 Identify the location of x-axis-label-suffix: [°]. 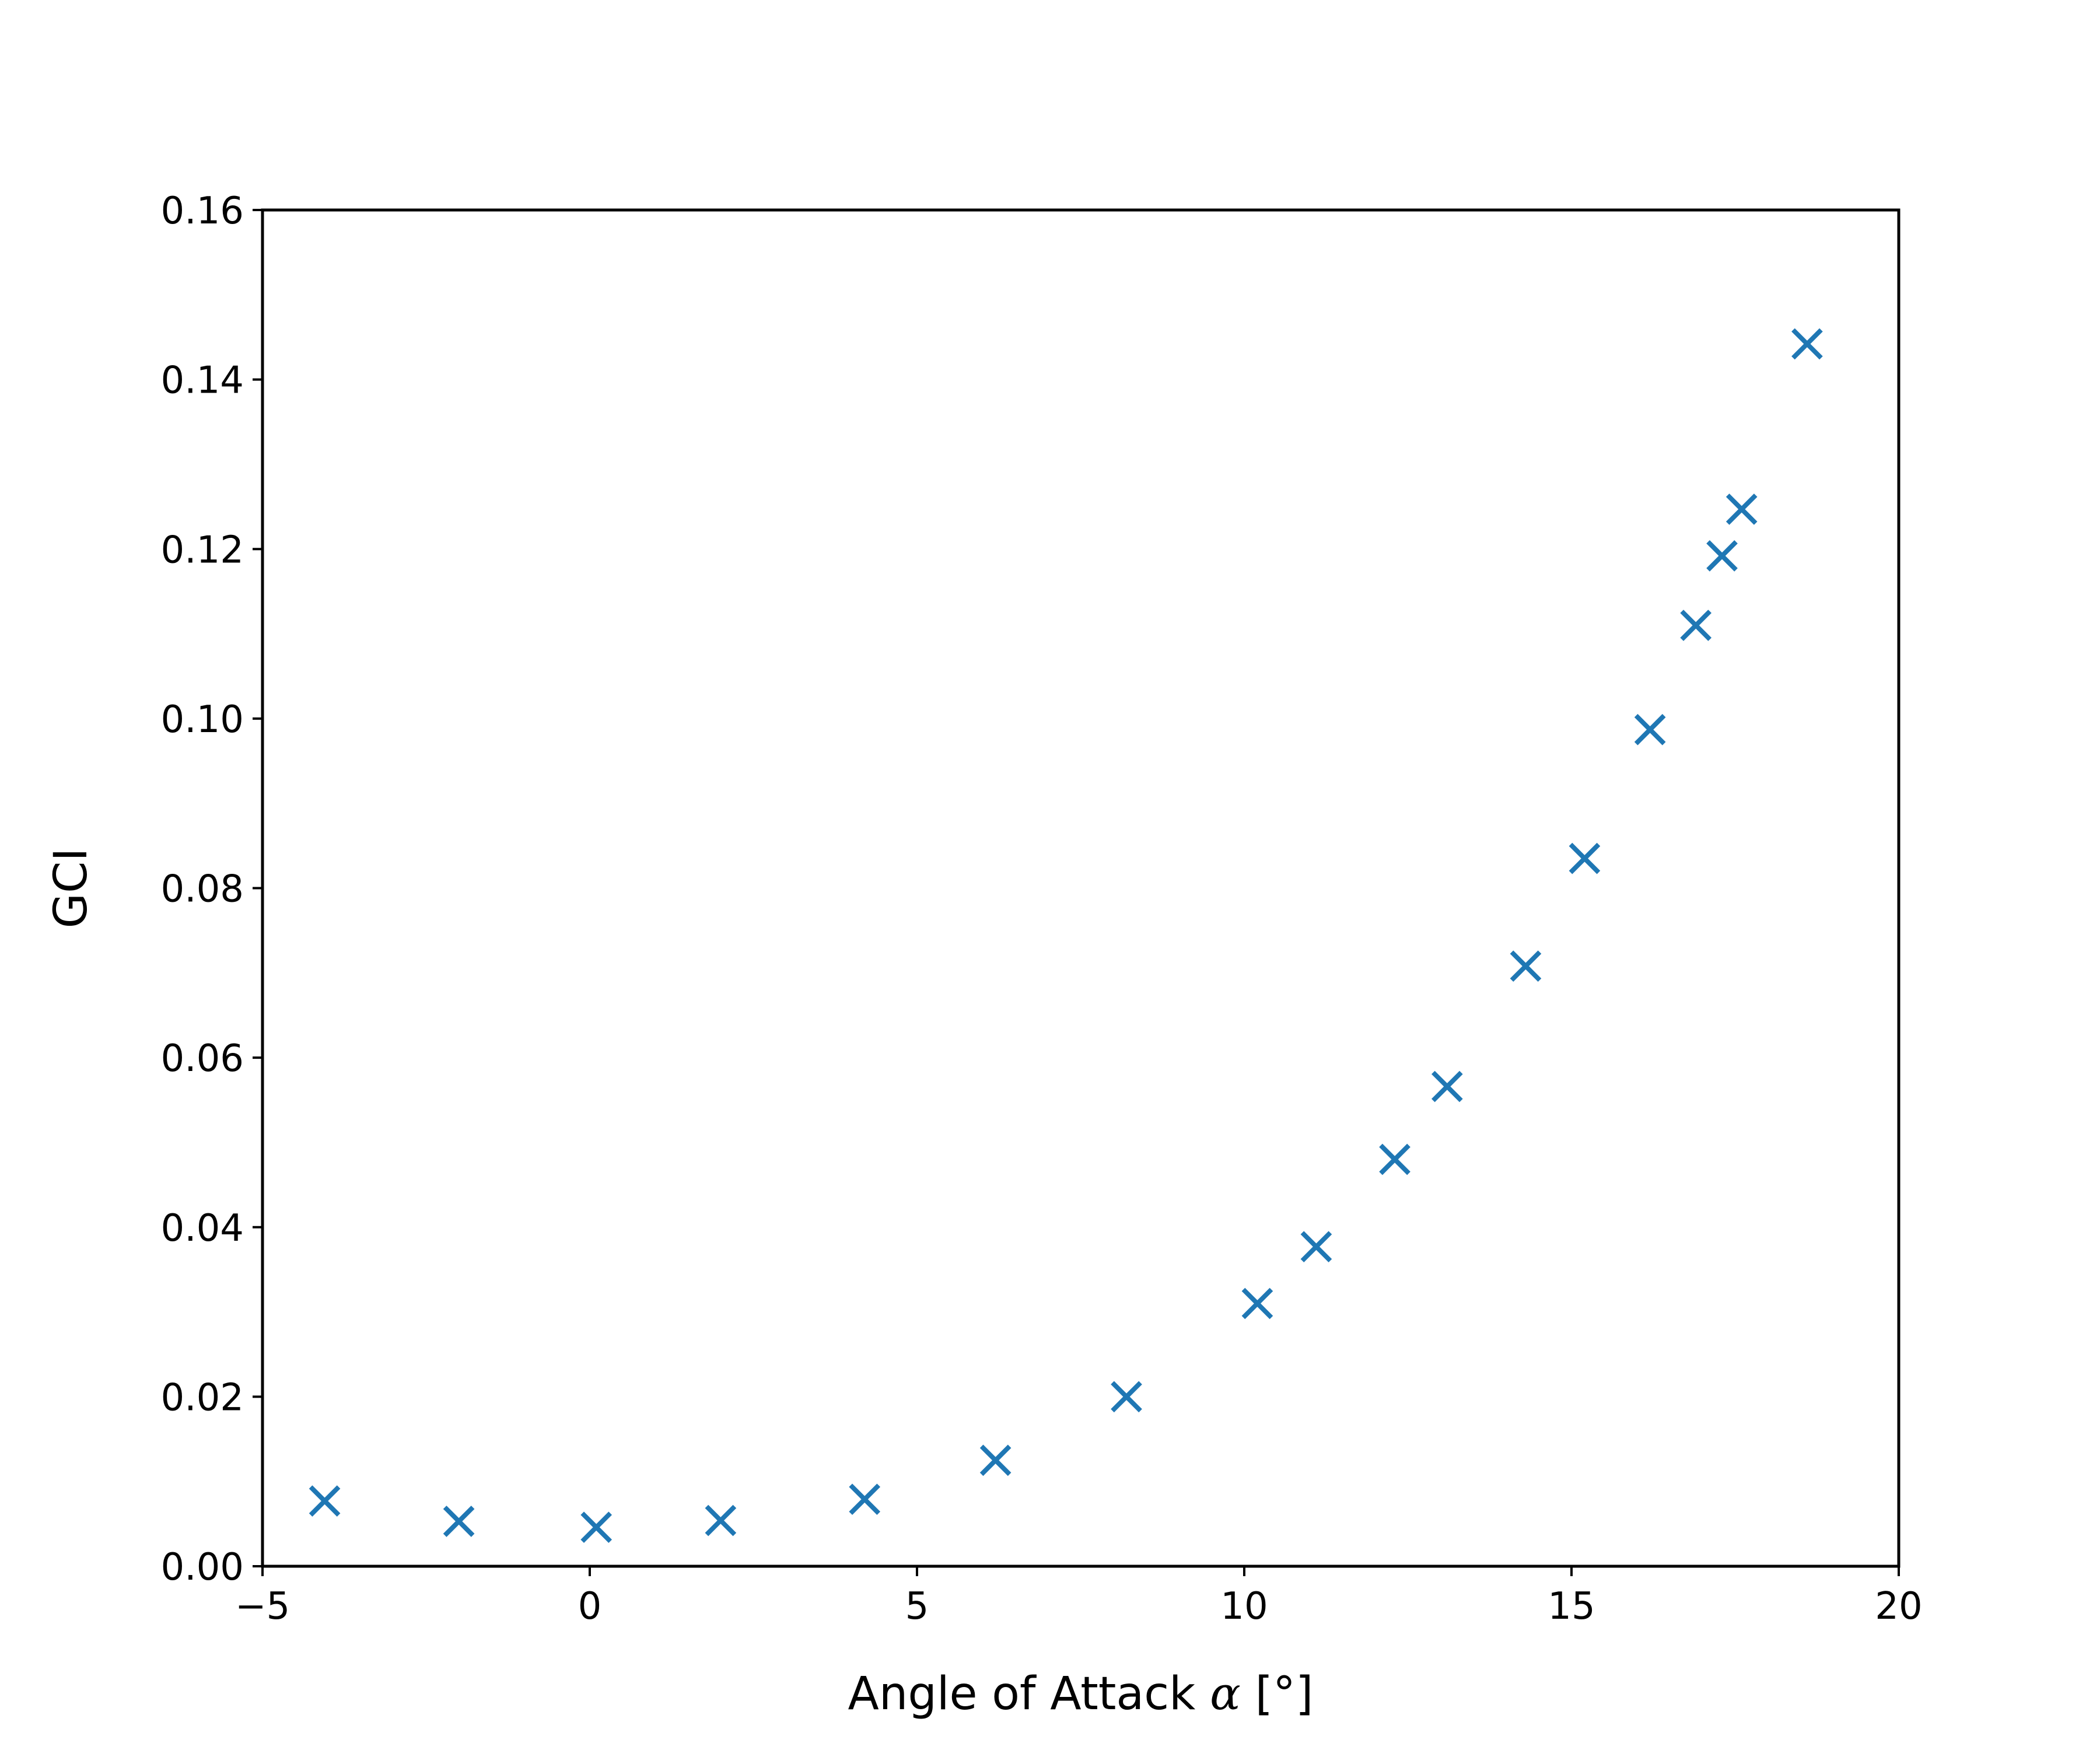
(1277, 1694).